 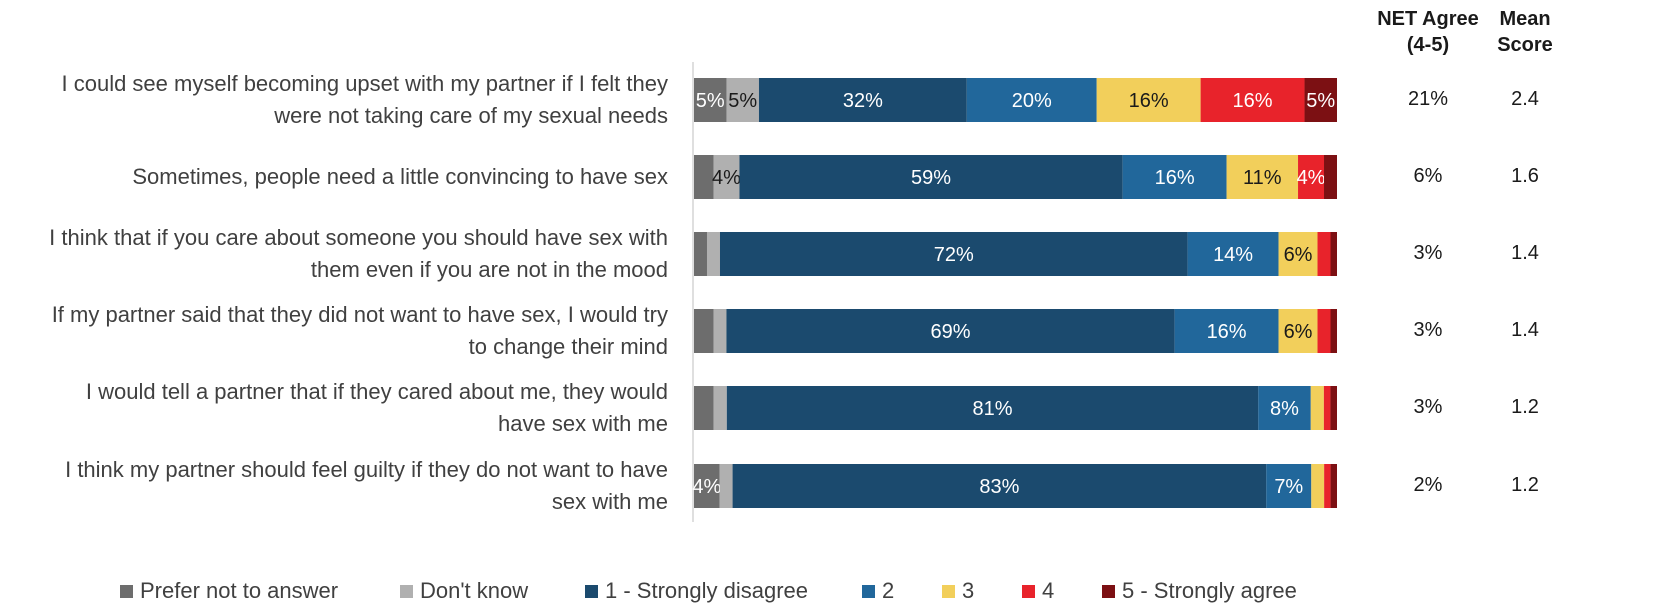 I want to click on data-label: 20%, so click(x=1032, y=101).